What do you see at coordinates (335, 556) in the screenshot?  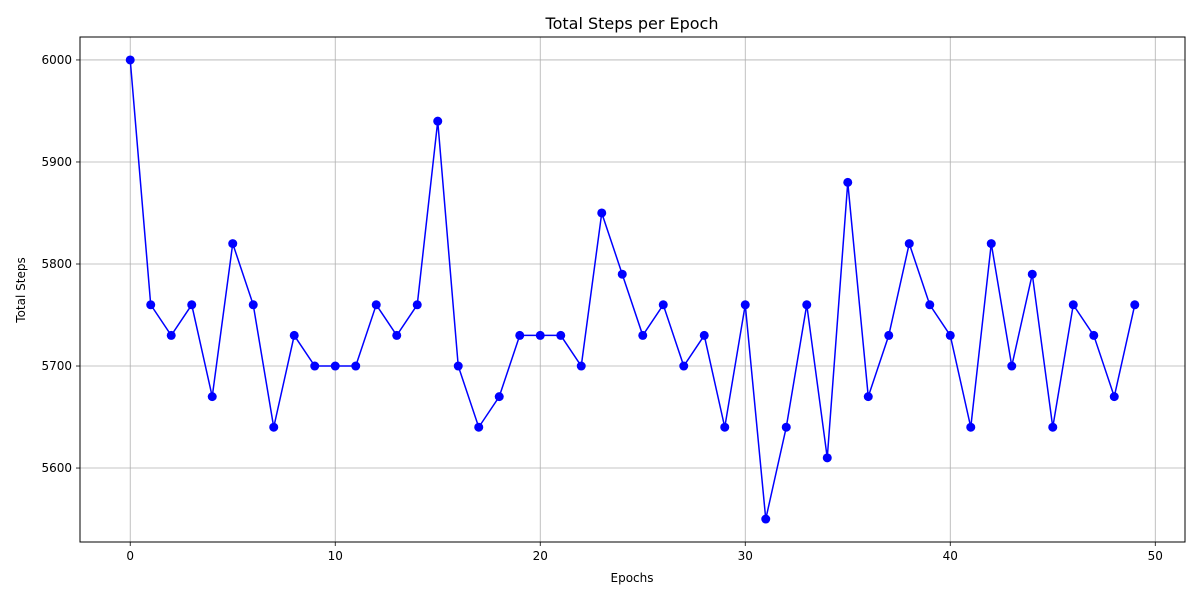 I see `x-tick-label: 10` at bounding box center [335, 556].